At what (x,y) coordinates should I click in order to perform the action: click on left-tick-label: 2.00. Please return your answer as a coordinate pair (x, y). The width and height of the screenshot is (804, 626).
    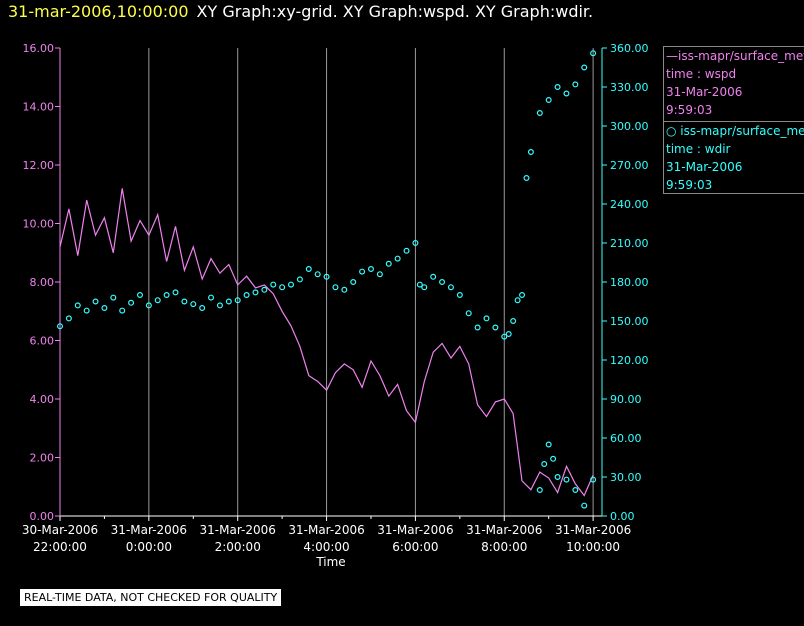
    Looking at the image, I should click on (42, 458).